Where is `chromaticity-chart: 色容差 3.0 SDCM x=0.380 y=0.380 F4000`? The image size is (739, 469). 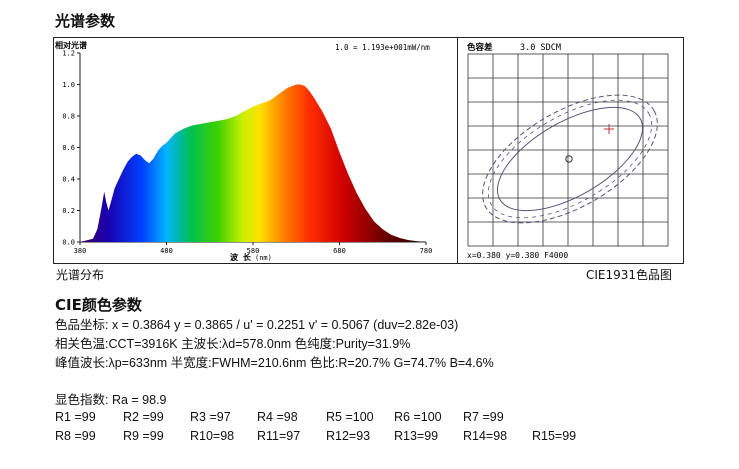
chromaticity-chart: 色容差 3.0 SDCM x=0.380 y=0.380 F4000 is located at coordinates (568, 151).